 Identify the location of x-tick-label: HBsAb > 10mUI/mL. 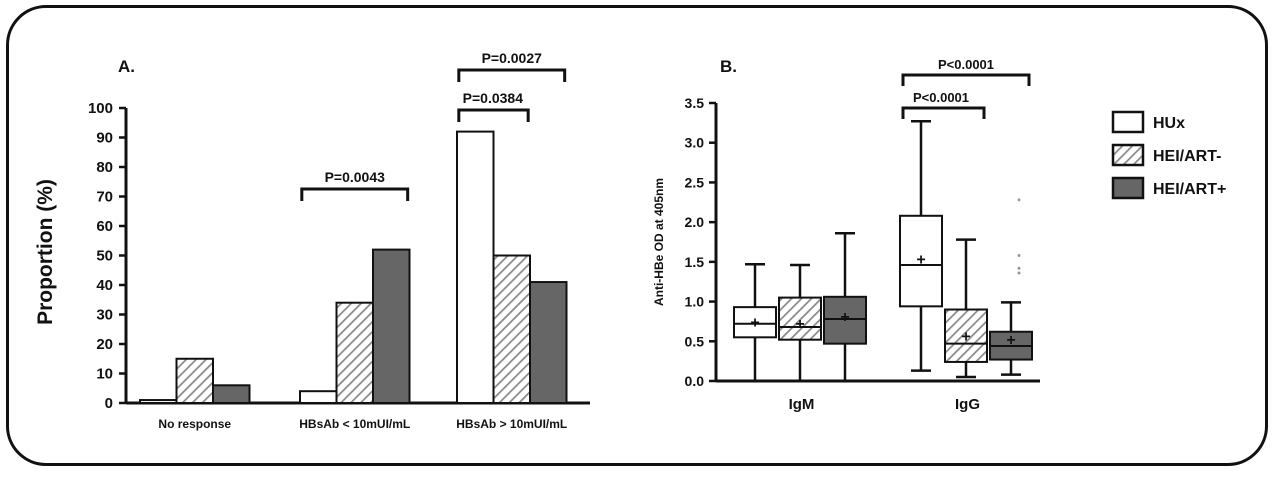
(511, 424).